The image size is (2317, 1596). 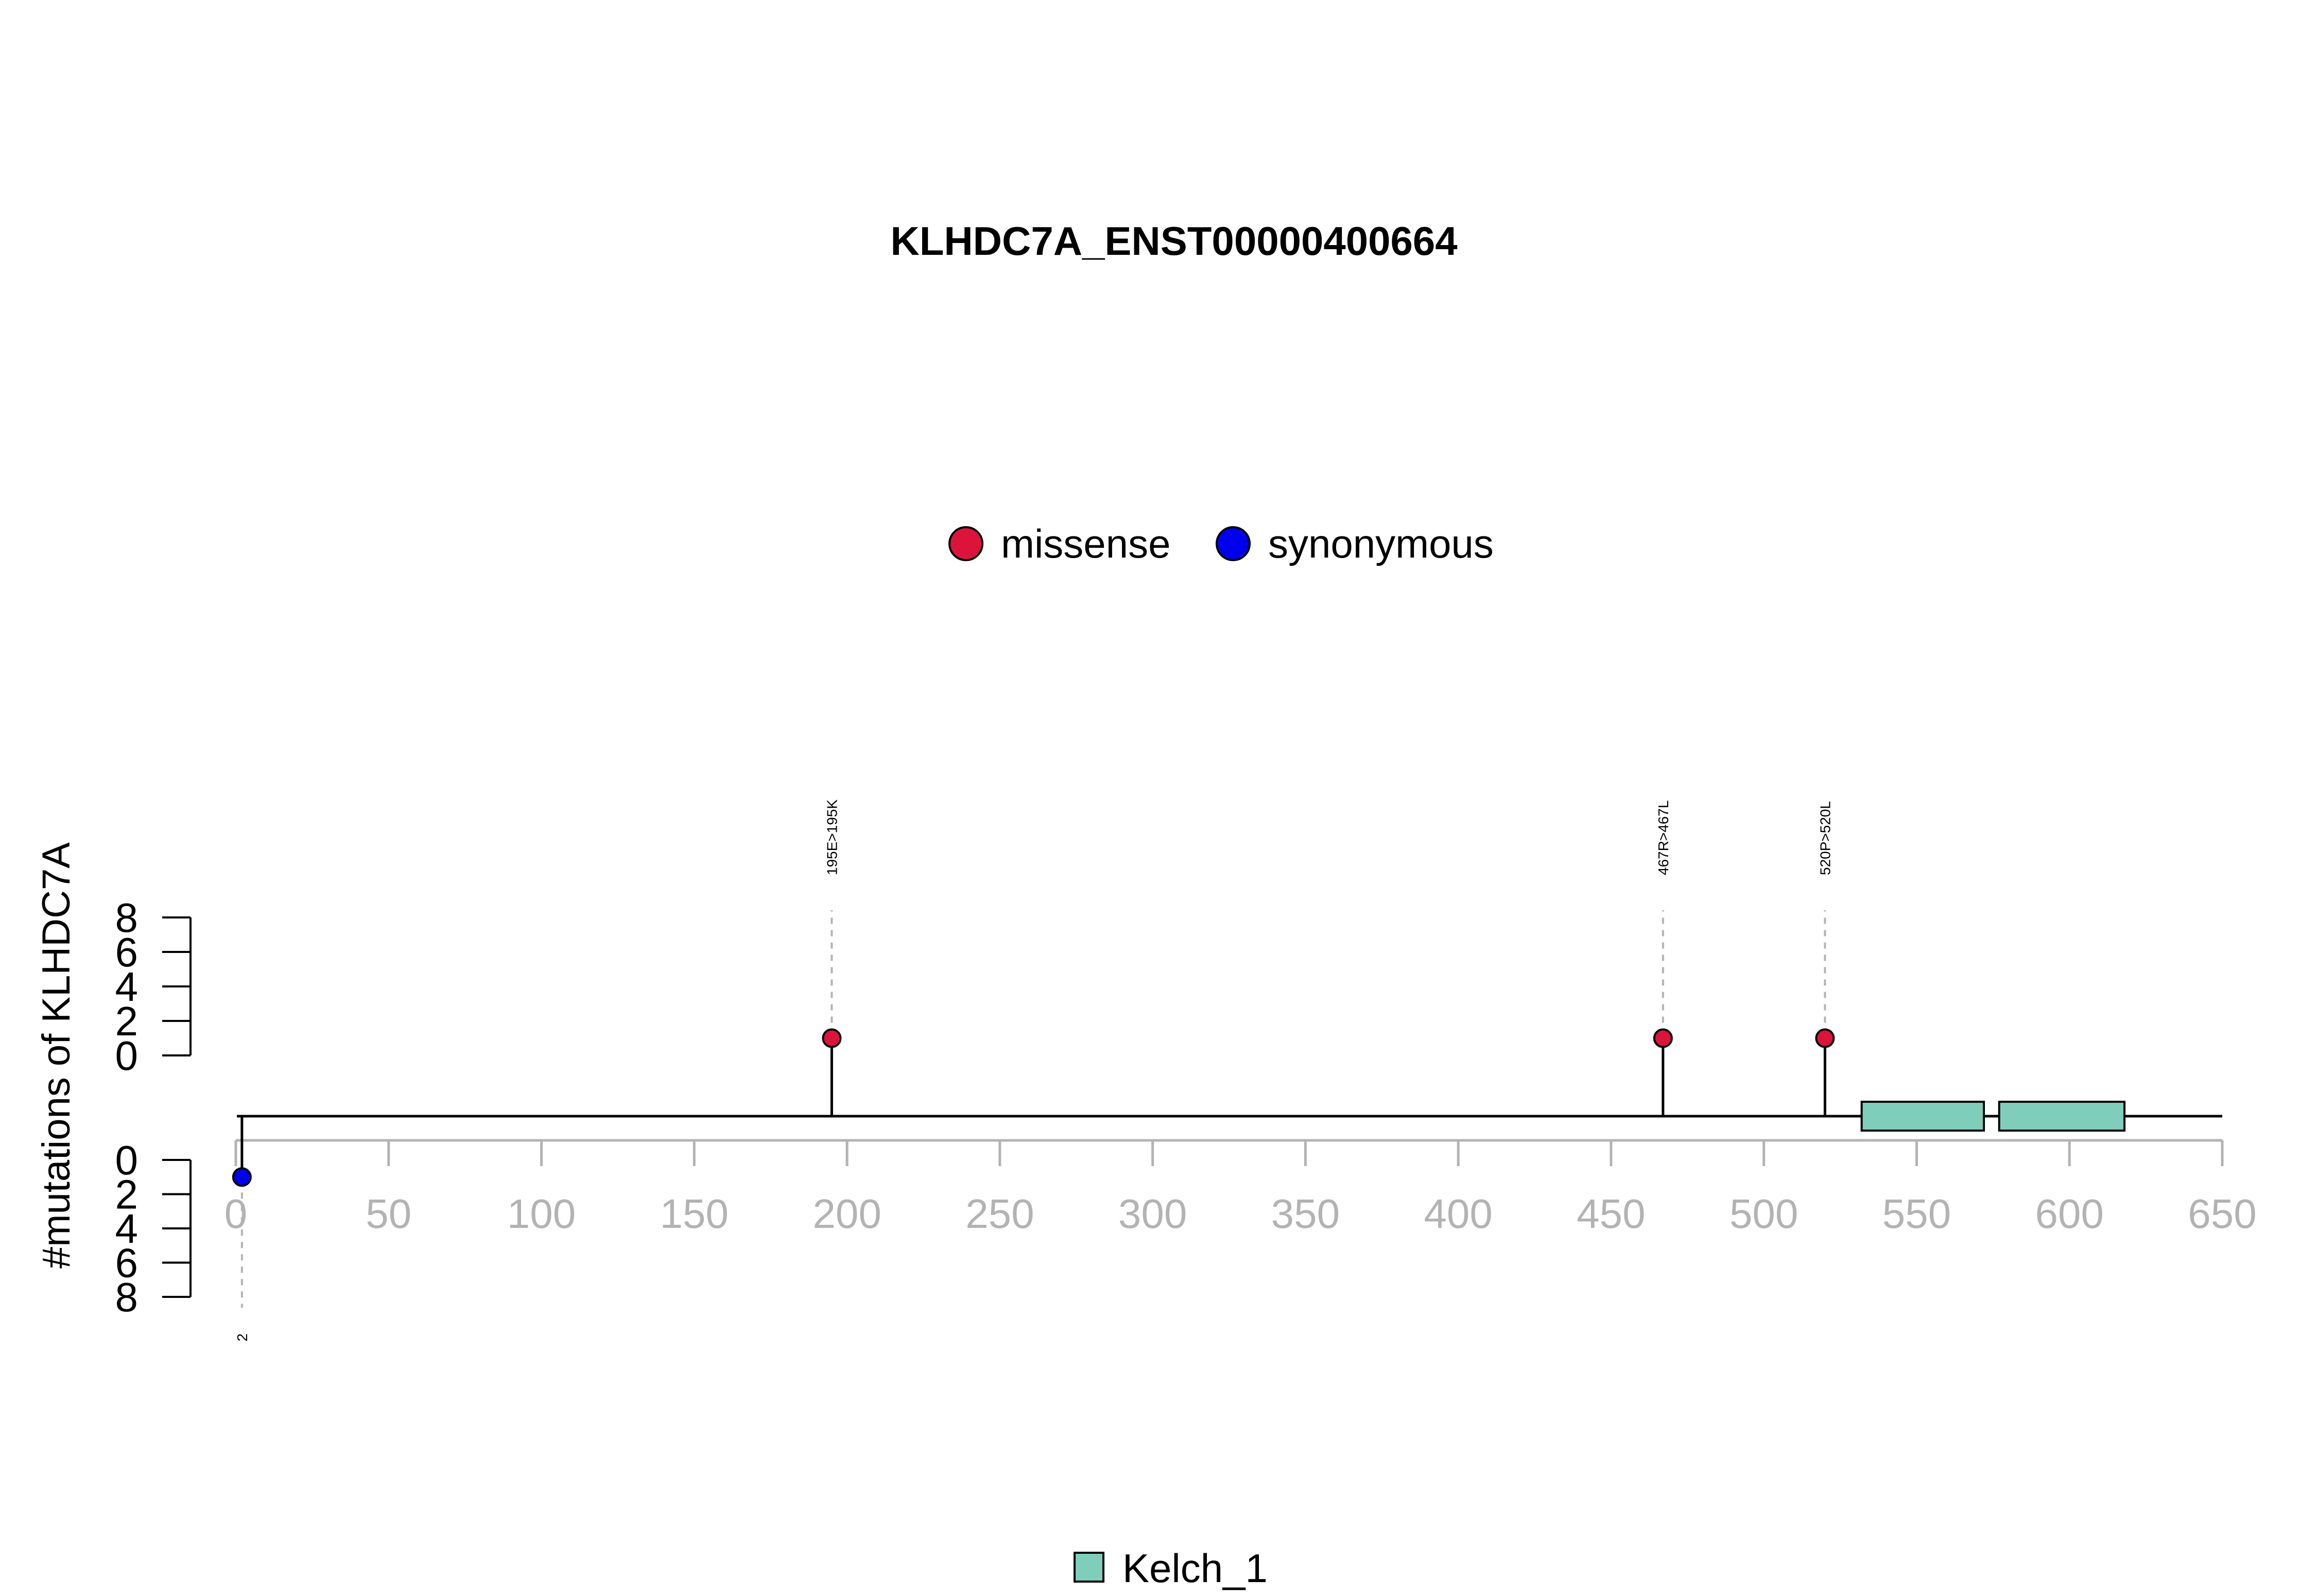 I want to click on mutation-legend: missense synonymous, so click(x=1221, y=544).